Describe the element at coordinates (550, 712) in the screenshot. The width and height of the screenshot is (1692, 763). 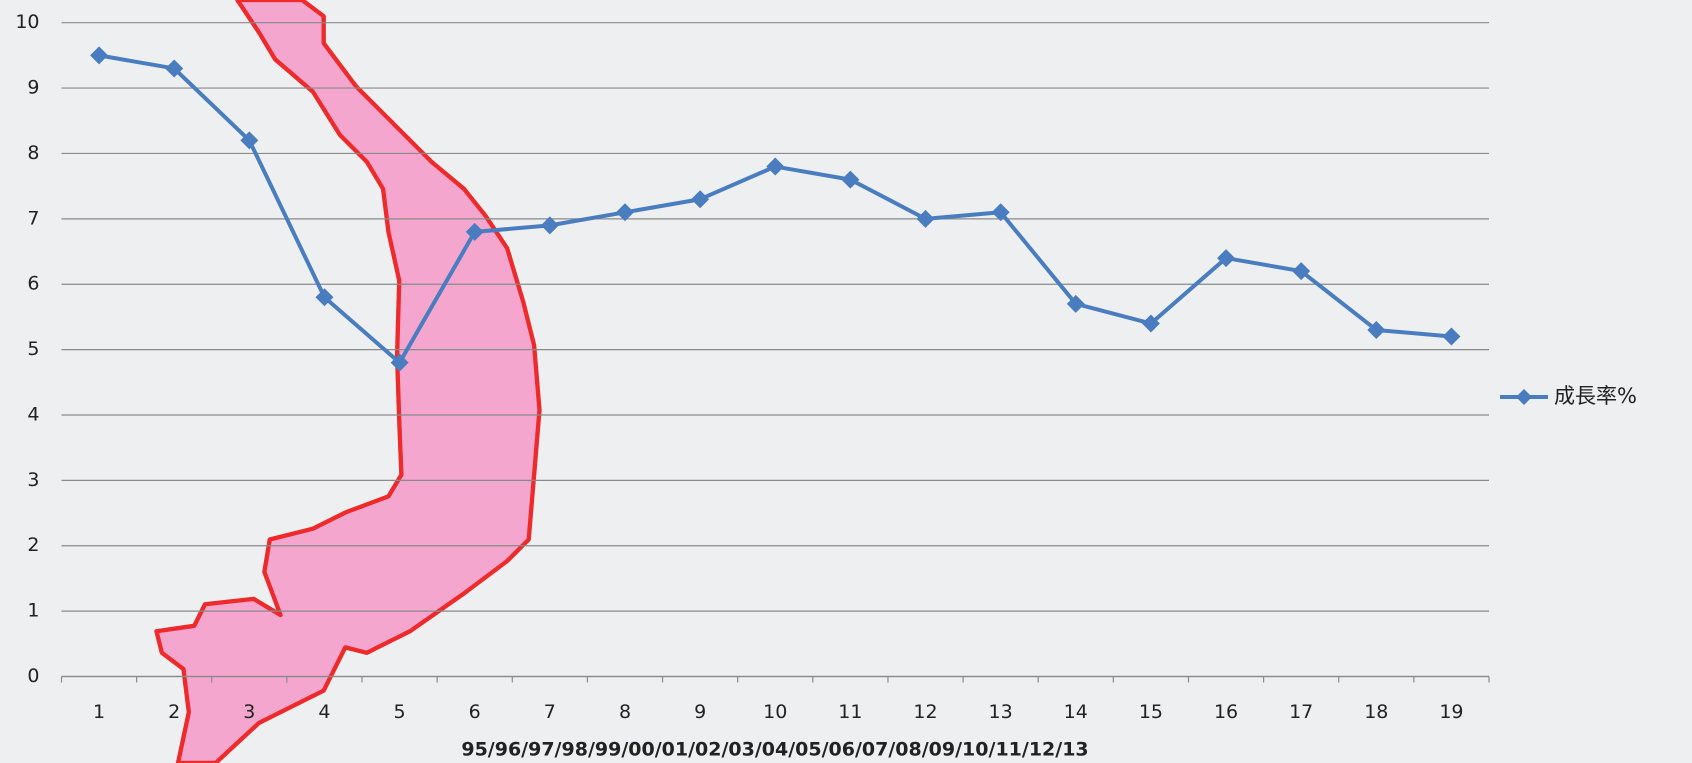
I see `x-tick-label: 7` at that location.